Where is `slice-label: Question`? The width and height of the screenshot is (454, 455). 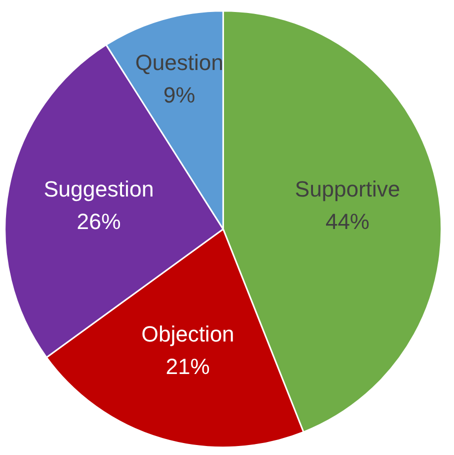
slice-label: Question is located at coordinates (179, 62).